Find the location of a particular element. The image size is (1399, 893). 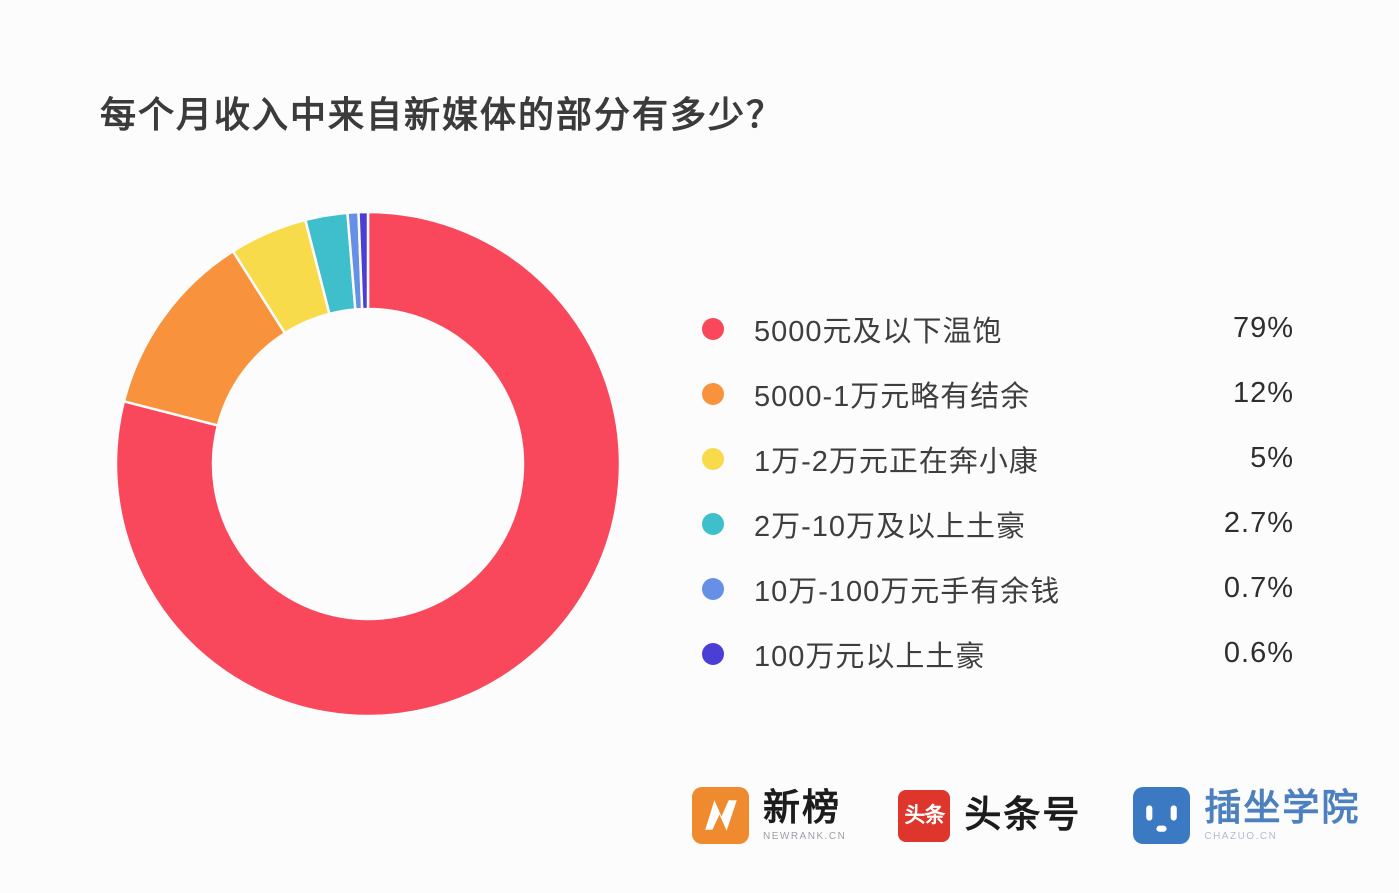

legend-label: 5000-1万元略有结余 is located at coordinates (892, 396).